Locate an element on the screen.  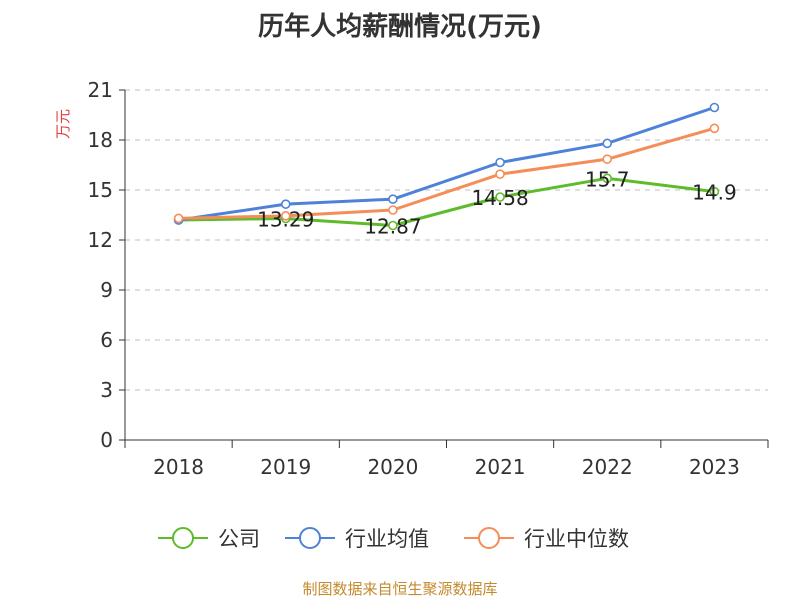
series-group is located at coordinates (446, 166).